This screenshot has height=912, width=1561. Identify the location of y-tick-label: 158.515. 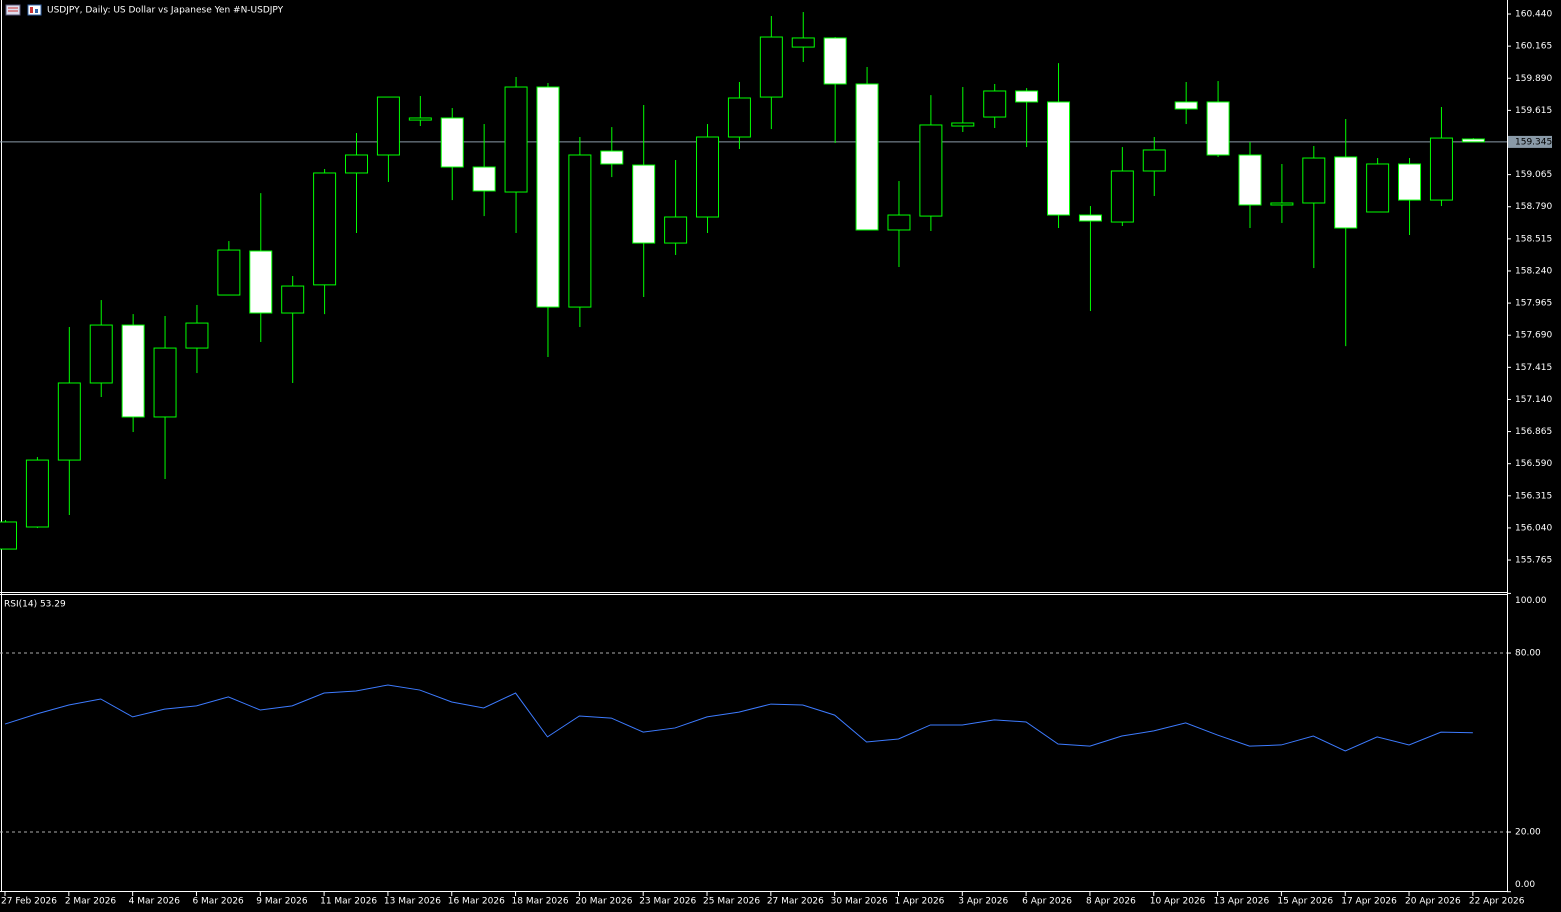
(1533, 239).